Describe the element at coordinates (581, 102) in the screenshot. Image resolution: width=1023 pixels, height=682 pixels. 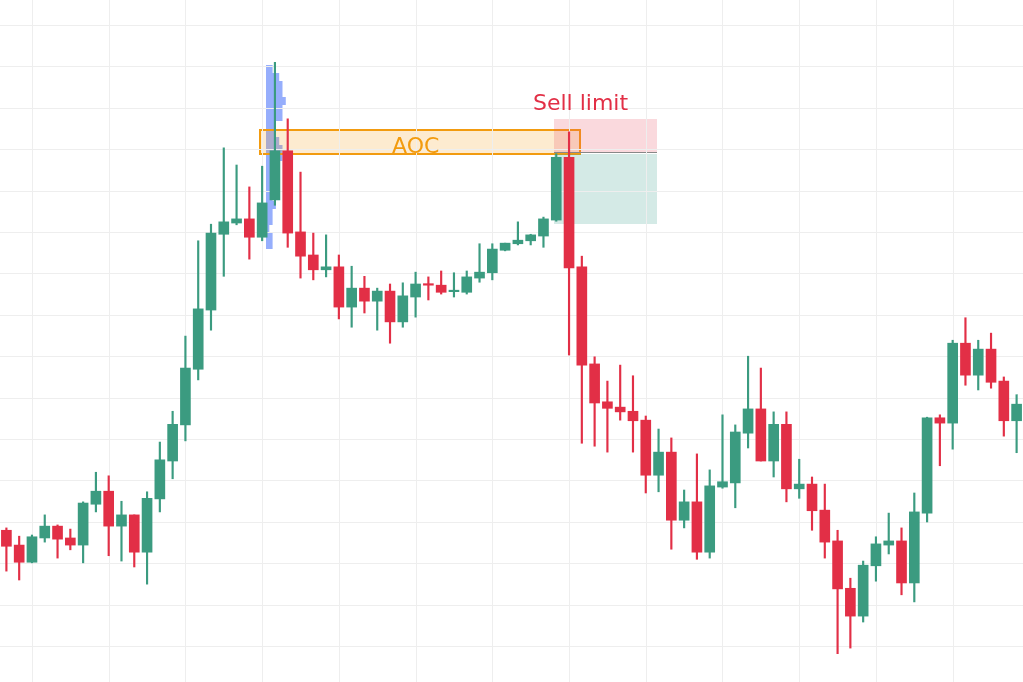
I see `annotation: Sell limit` at that location.